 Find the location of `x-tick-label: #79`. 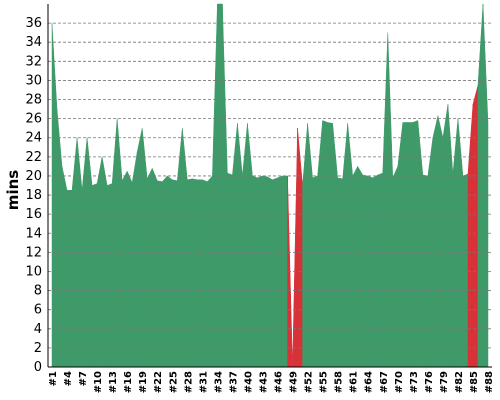

x-tick-label: #79 is located at coordinates (444, 382).